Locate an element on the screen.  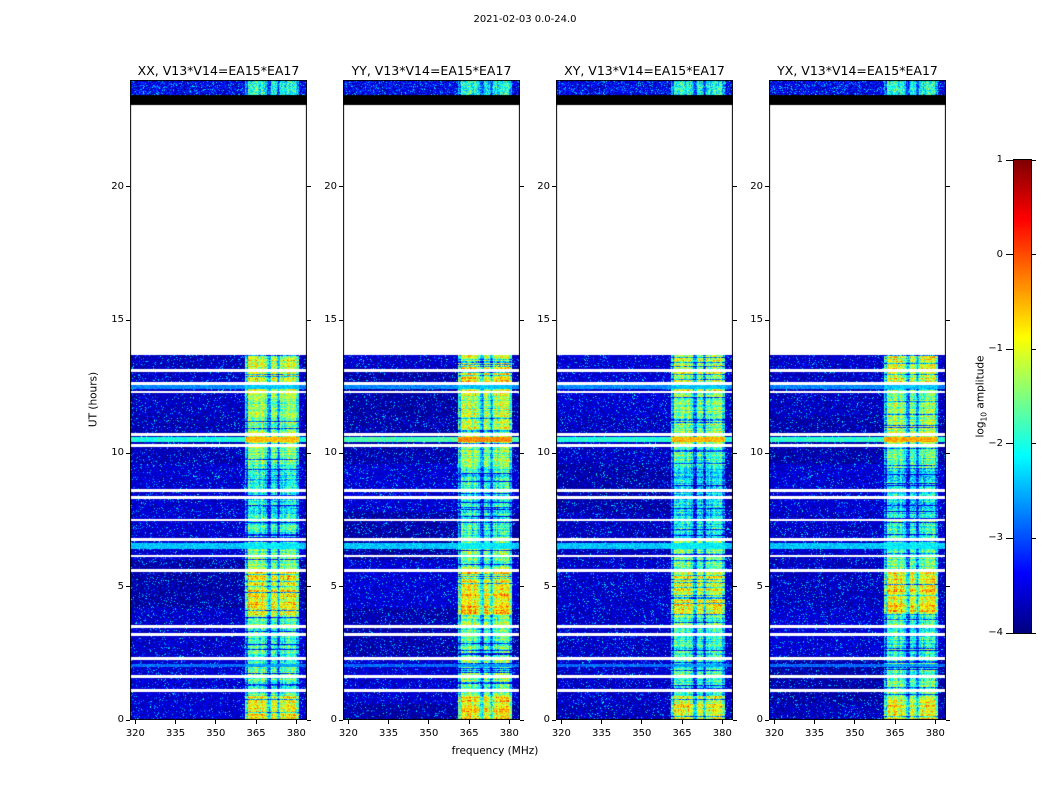
y-tick-label-xy-0: 0 is located at coordinates (546, 719).